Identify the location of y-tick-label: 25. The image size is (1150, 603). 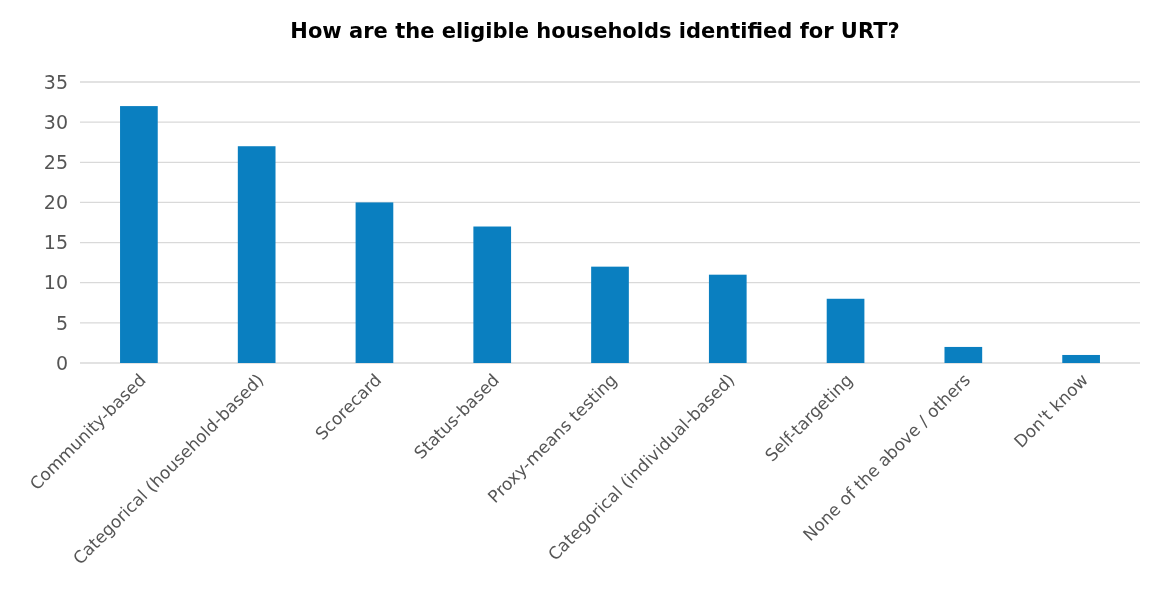
(55, 161).